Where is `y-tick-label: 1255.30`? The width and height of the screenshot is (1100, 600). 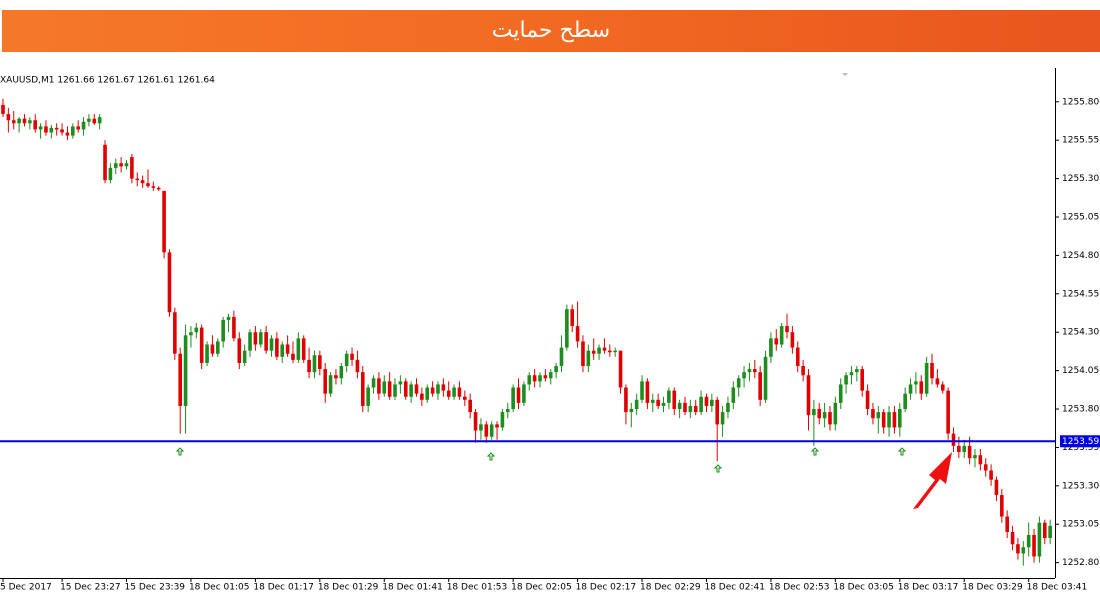
y-tick-label: 1255.30 is located at coordinates (1080, 179).